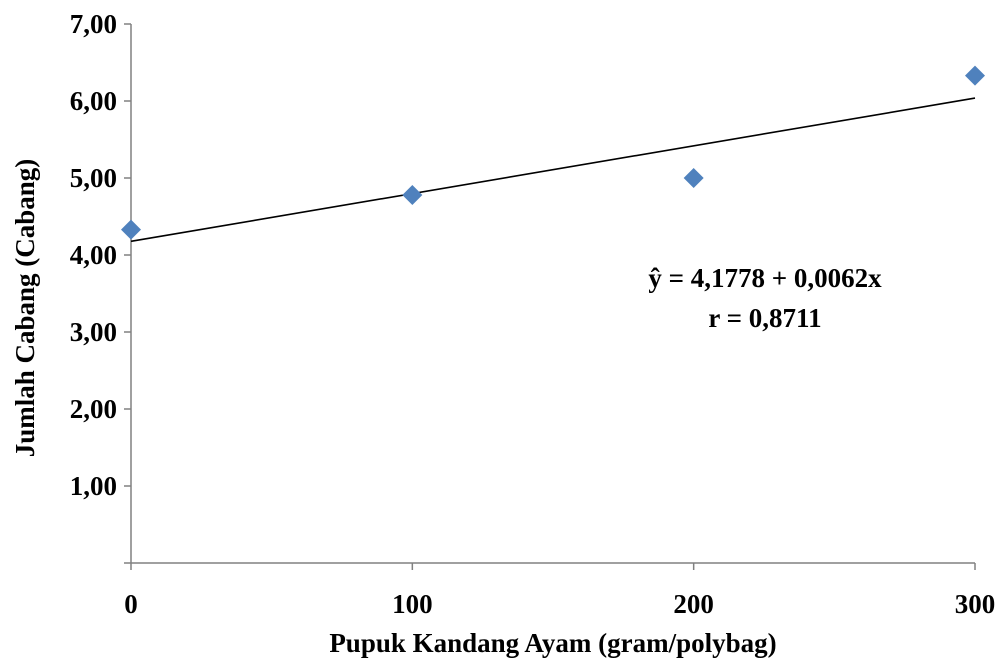 This screenshot has height=665, width=1005. Describe the element at coordinates (93, 178) in the screenshot. I see `y-tick-label: 5,00` at that location.